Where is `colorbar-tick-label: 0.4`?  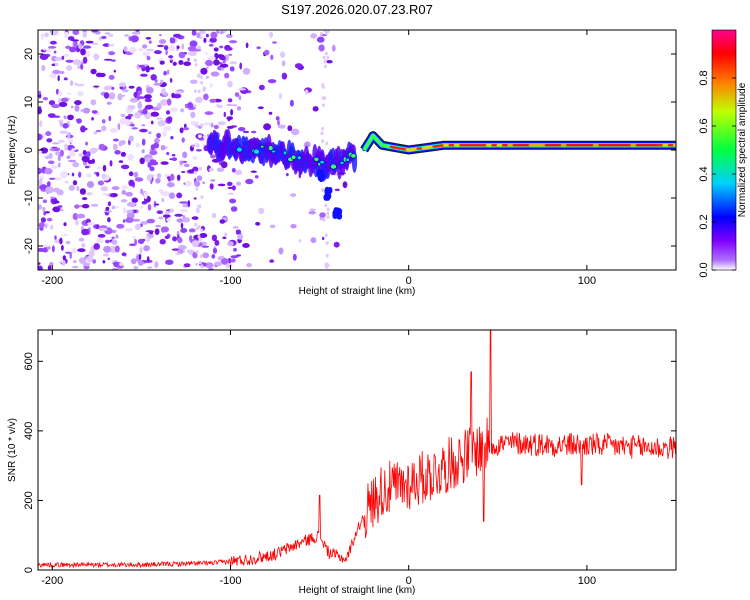
colorbar-tick-label: 0.4 is located at coordinates (704, 173).